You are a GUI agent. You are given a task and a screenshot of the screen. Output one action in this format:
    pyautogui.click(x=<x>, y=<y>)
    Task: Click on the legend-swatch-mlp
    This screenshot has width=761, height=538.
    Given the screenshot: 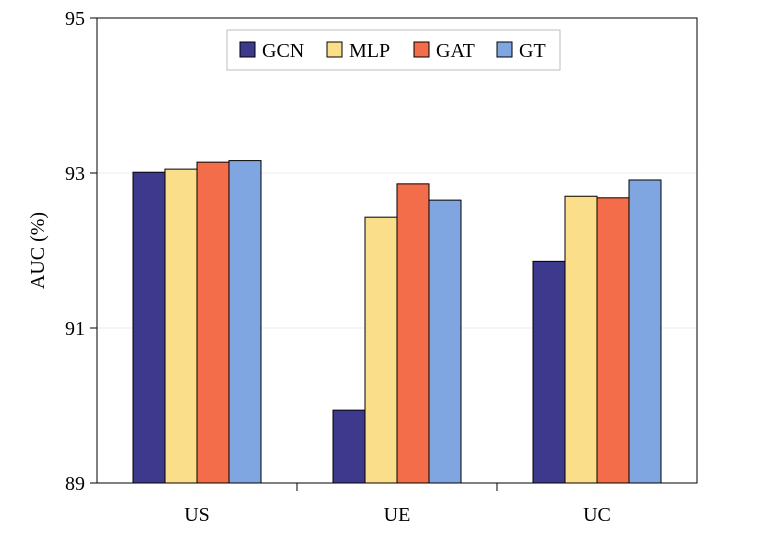 What is the action you would take?
    pyautogui.click(x=334, y=49)
    